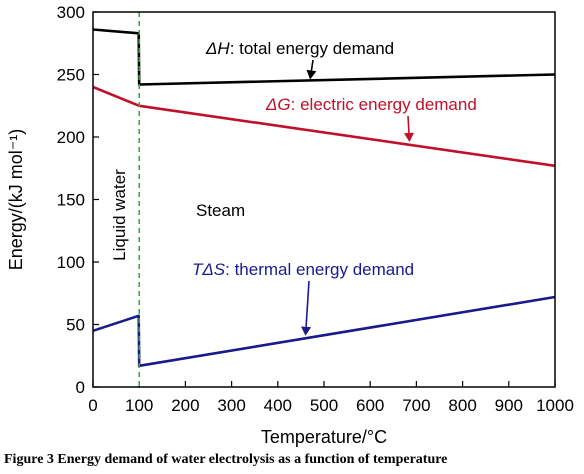 This screenshot has width=584, height=474. I want to click on liquid-water-label: Liquid water, so click(119, 215).